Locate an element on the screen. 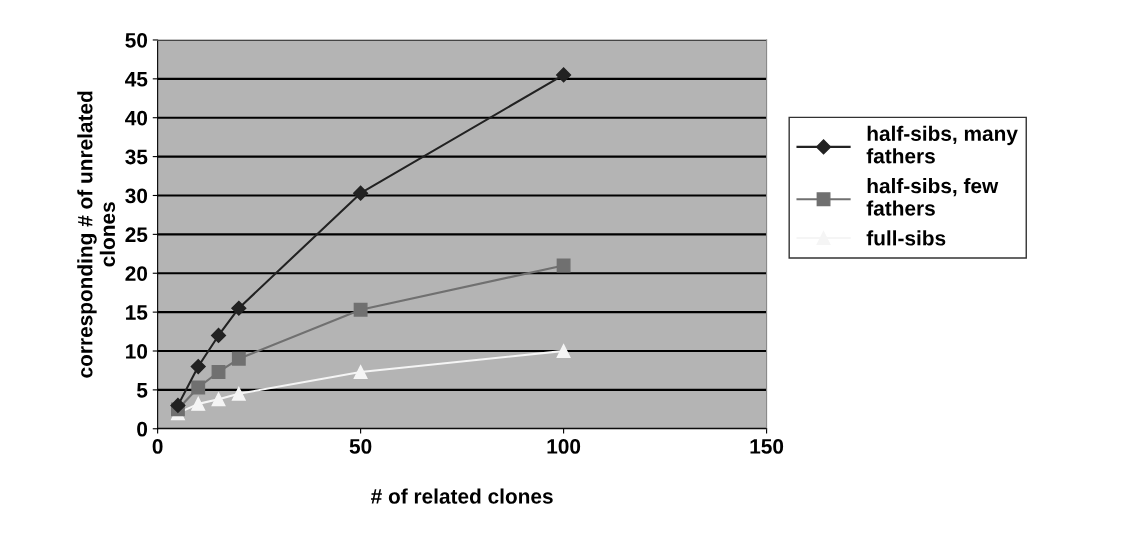 This screenshot has height=540, width=1134. x-tick-label: 0 is located at coordinates (157, 446).